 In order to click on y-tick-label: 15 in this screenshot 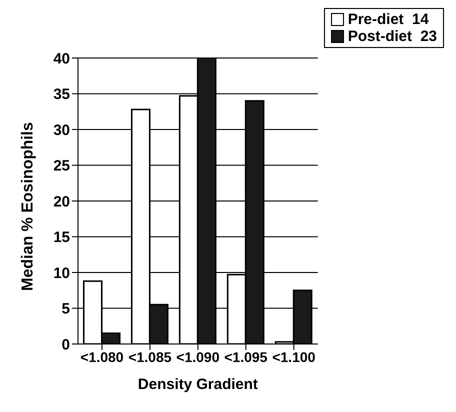, I will do `click(61, 237)`.